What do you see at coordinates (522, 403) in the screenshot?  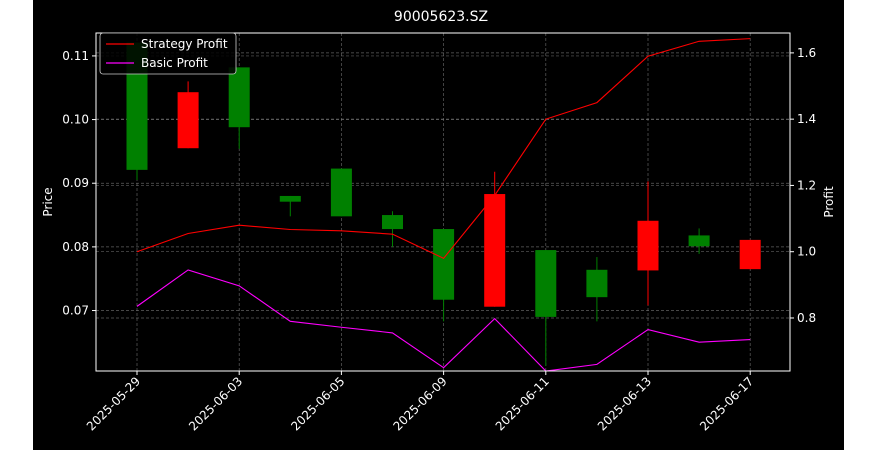 I see `x-tick-label: 2025-06-11` at bounding box center [522, 403].